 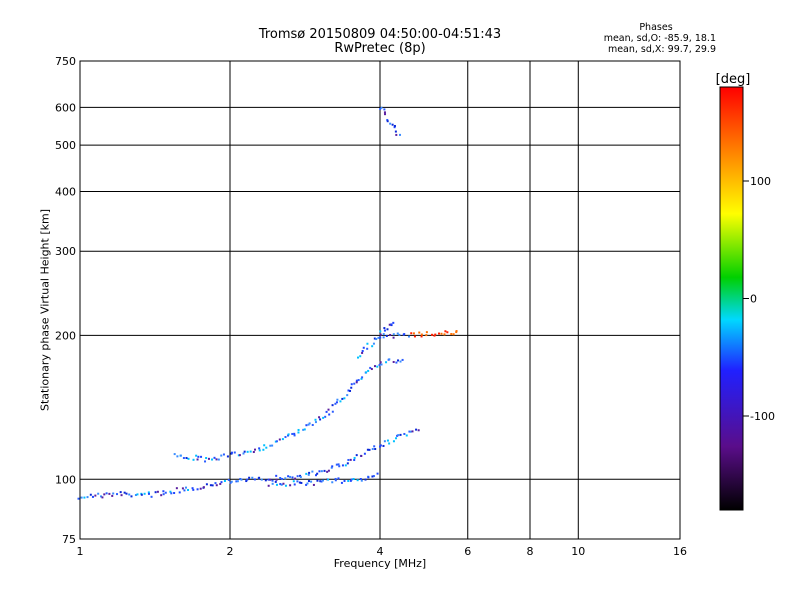 I want to click on x-tick-label: 1, so click(x=80, y=551).